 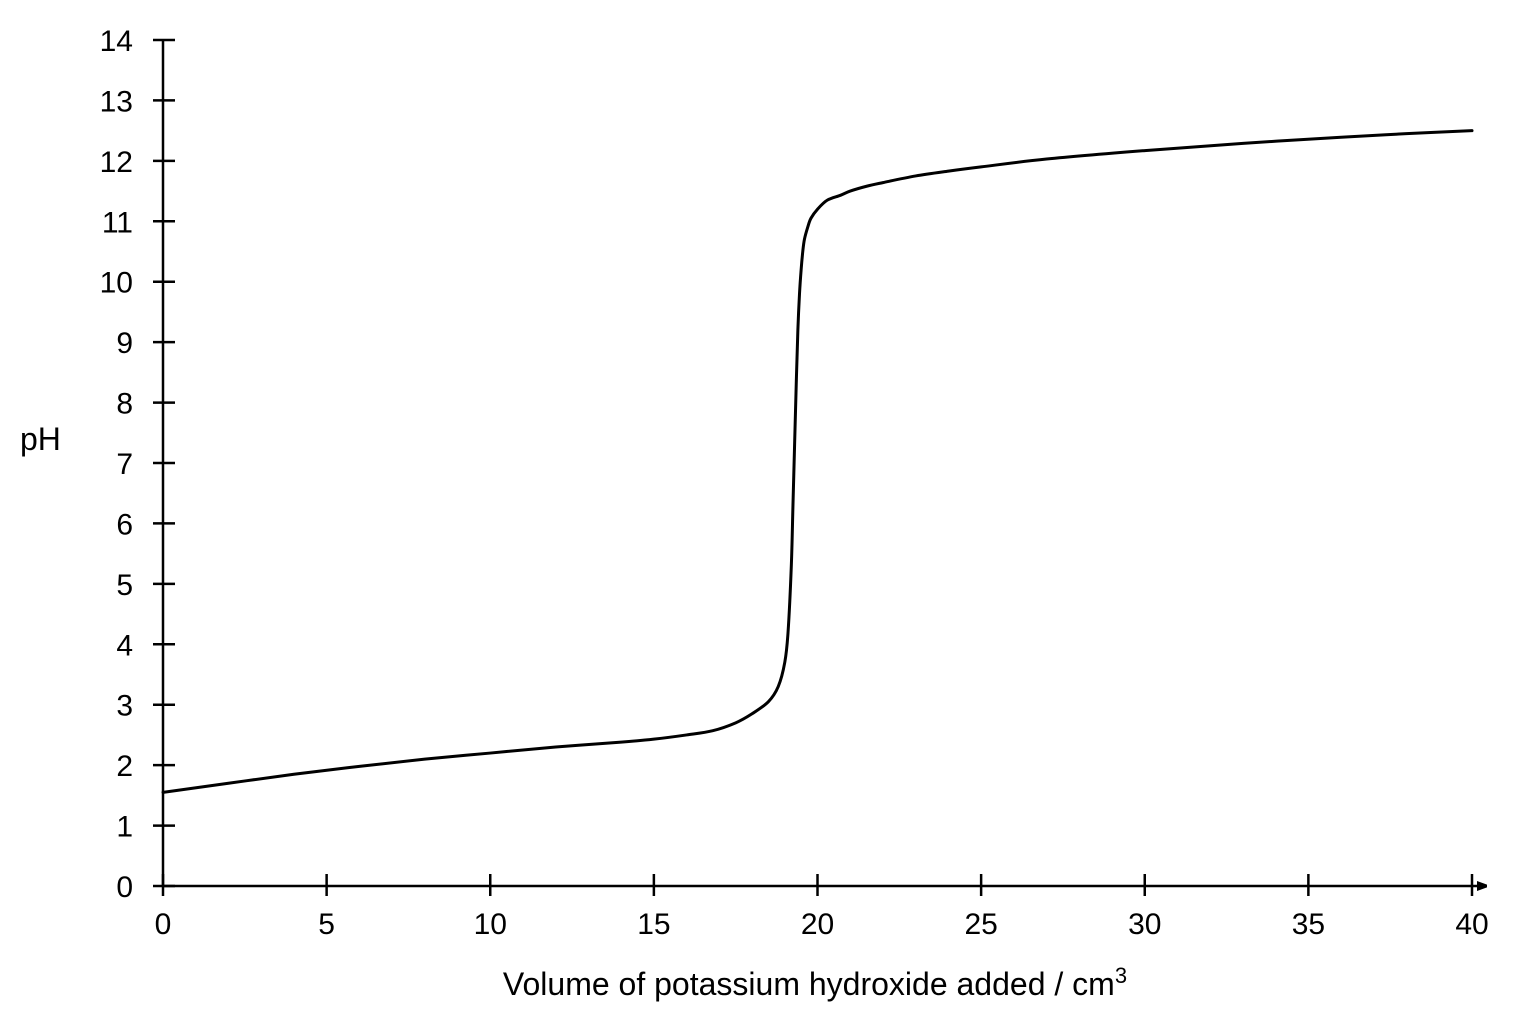 I want to click on y-tick-label: 0, so click(x=124, y=887).